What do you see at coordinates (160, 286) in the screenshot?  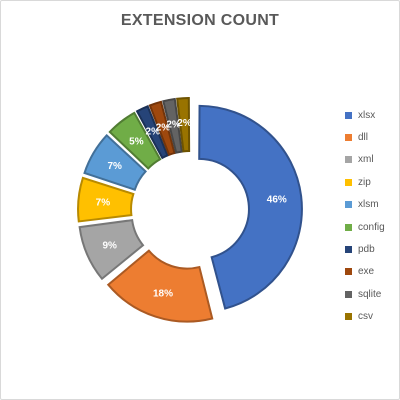 I see `slice-dll` at bounding box center [160, 286].